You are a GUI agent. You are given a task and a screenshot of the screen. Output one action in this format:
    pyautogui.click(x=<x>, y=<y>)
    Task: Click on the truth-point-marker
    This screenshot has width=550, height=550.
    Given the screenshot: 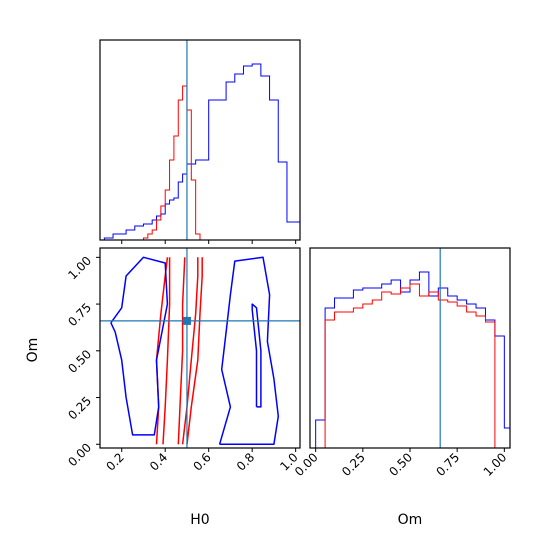 What is the action you would take?
    pyautogui.click(x=186, y=320)
    